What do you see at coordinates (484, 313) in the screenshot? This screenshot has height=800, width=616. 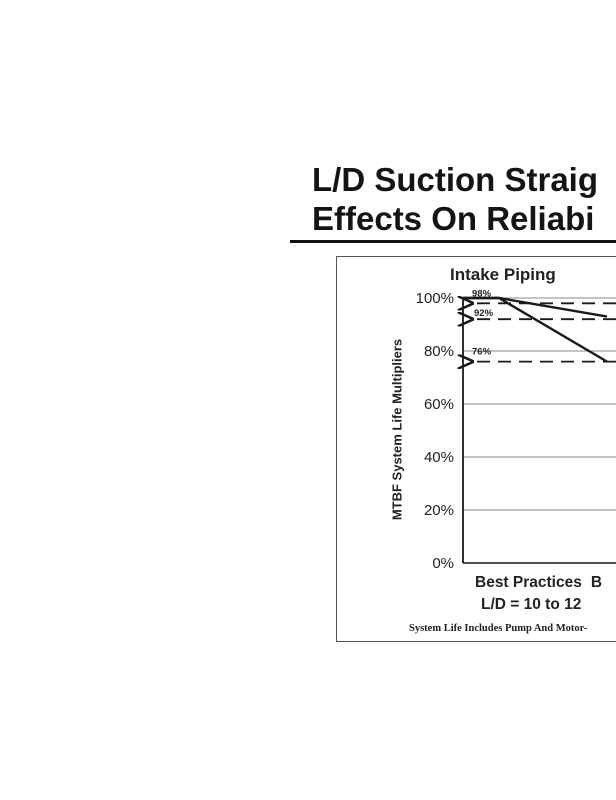 I see `reference-line-label: 92%` at bounding box center [484, 313].